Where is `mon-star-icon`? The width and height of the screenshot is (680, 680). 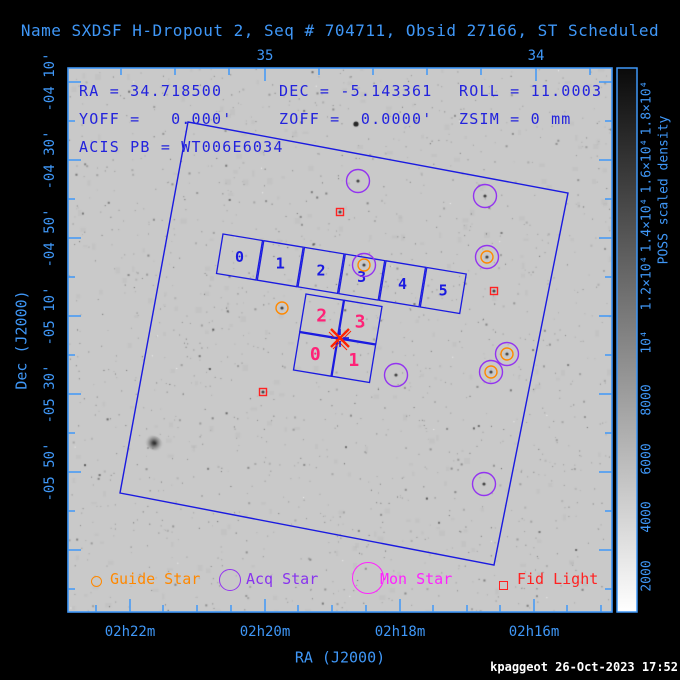
mon-star-icon is located at coordinates (368, 578).